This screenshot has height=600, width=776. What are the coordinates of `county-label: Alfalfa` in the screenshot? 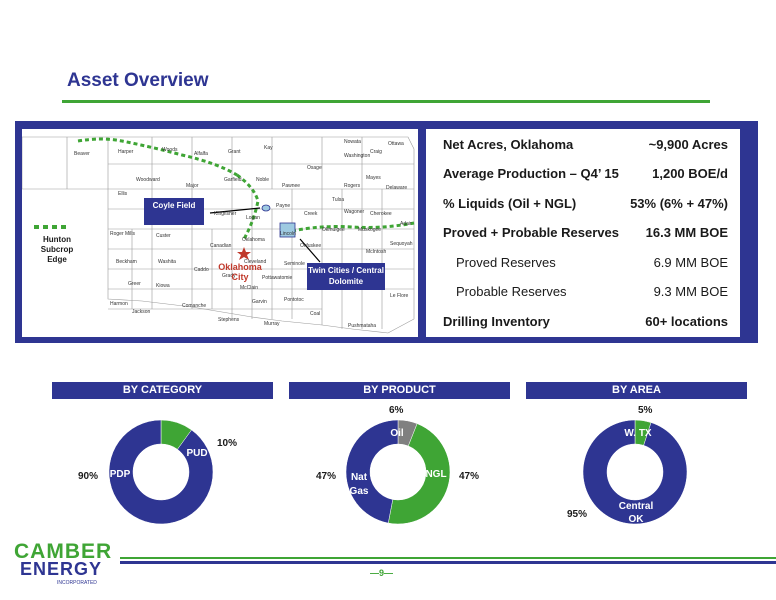 It's located at (201, 154).